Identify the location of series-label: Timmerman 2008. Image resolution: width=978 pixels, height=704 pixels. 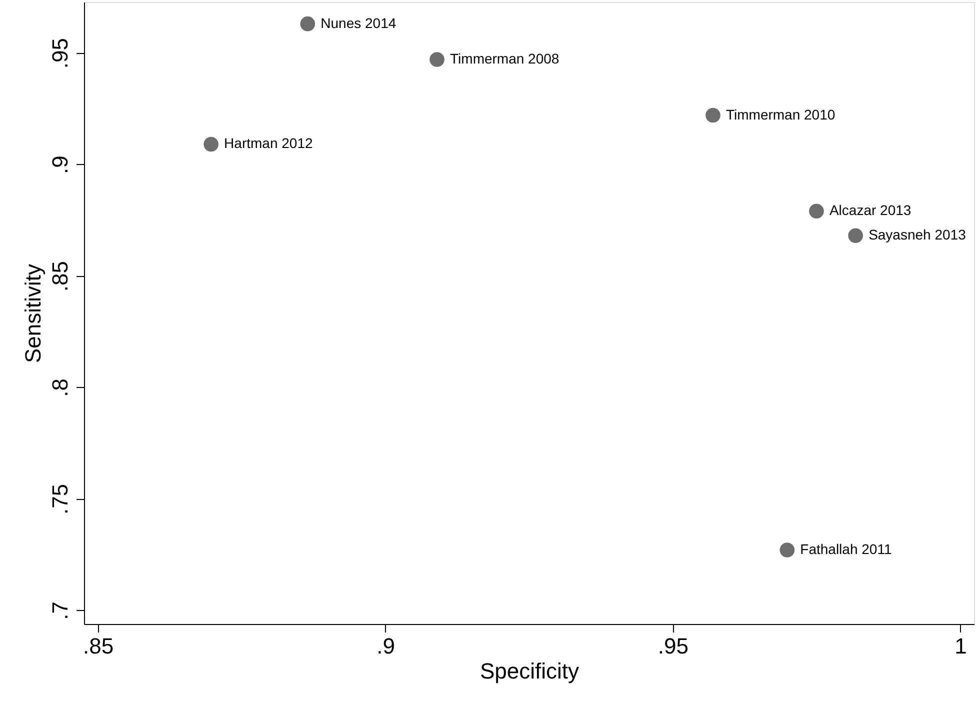
(505, 58).